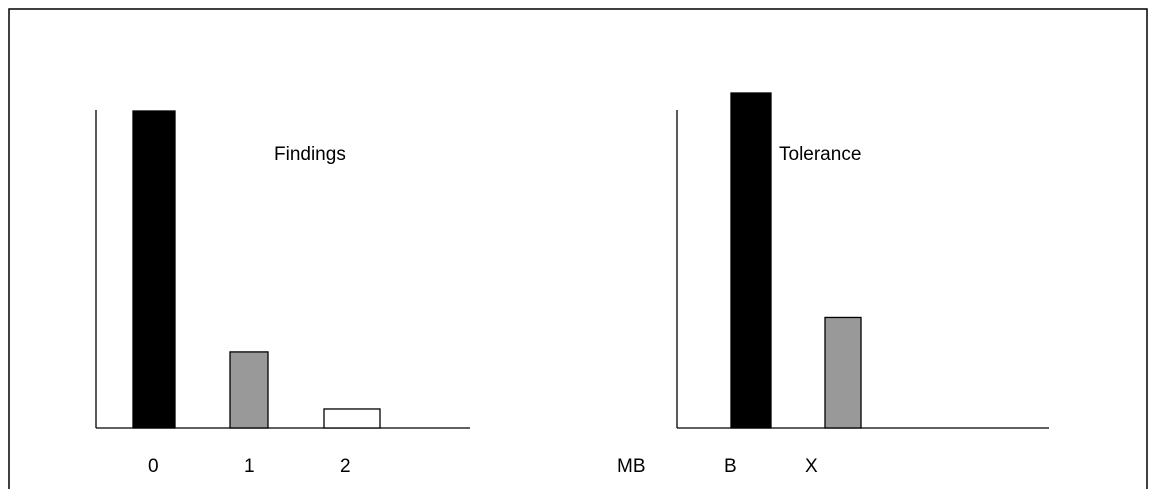  What do you see at coordinates (820, 154) in the screenshot?
I see `tolerance-title: Tolerance` at bounding box center [820, 154].